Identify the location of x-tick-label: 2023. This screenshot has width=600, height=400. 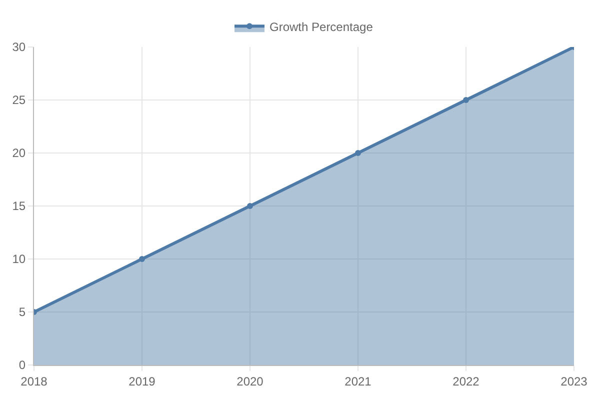
(574, 381).